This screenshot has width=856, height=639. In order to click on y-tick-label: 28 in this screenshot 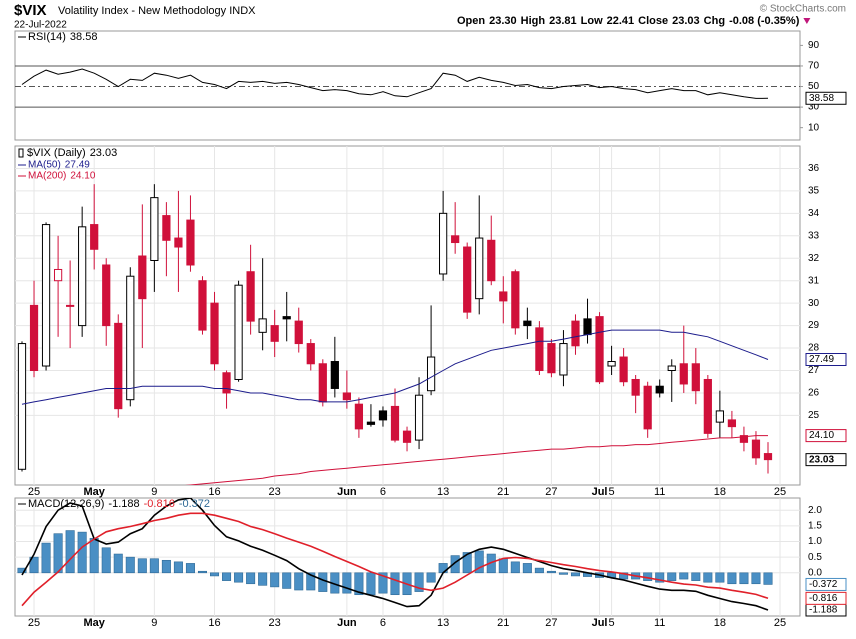, I will do `click(814, 348)`.